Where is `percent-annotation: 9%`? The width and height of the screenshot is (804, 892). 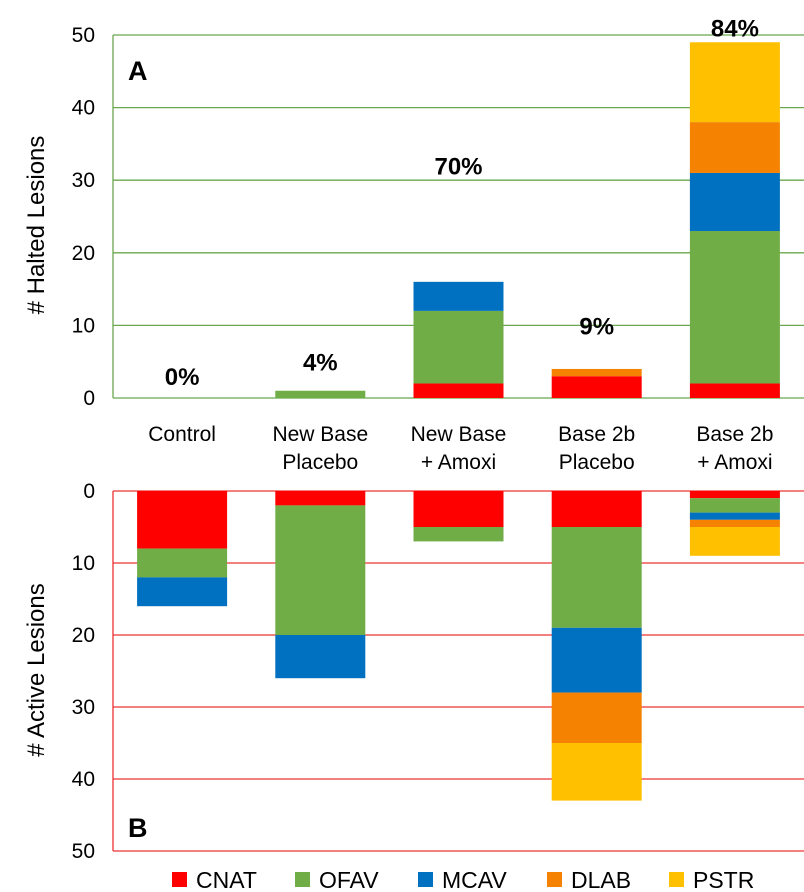
percent-annotation: 9% is located at coordinates (596, 326).